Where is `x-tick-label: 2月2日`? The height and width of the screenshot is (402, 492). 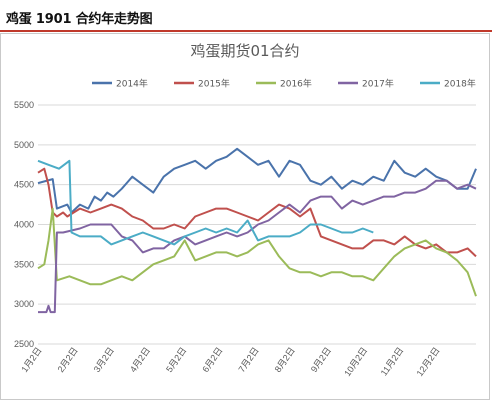 x-tick-label: 2月2日 is located at coordinates (68, 359).